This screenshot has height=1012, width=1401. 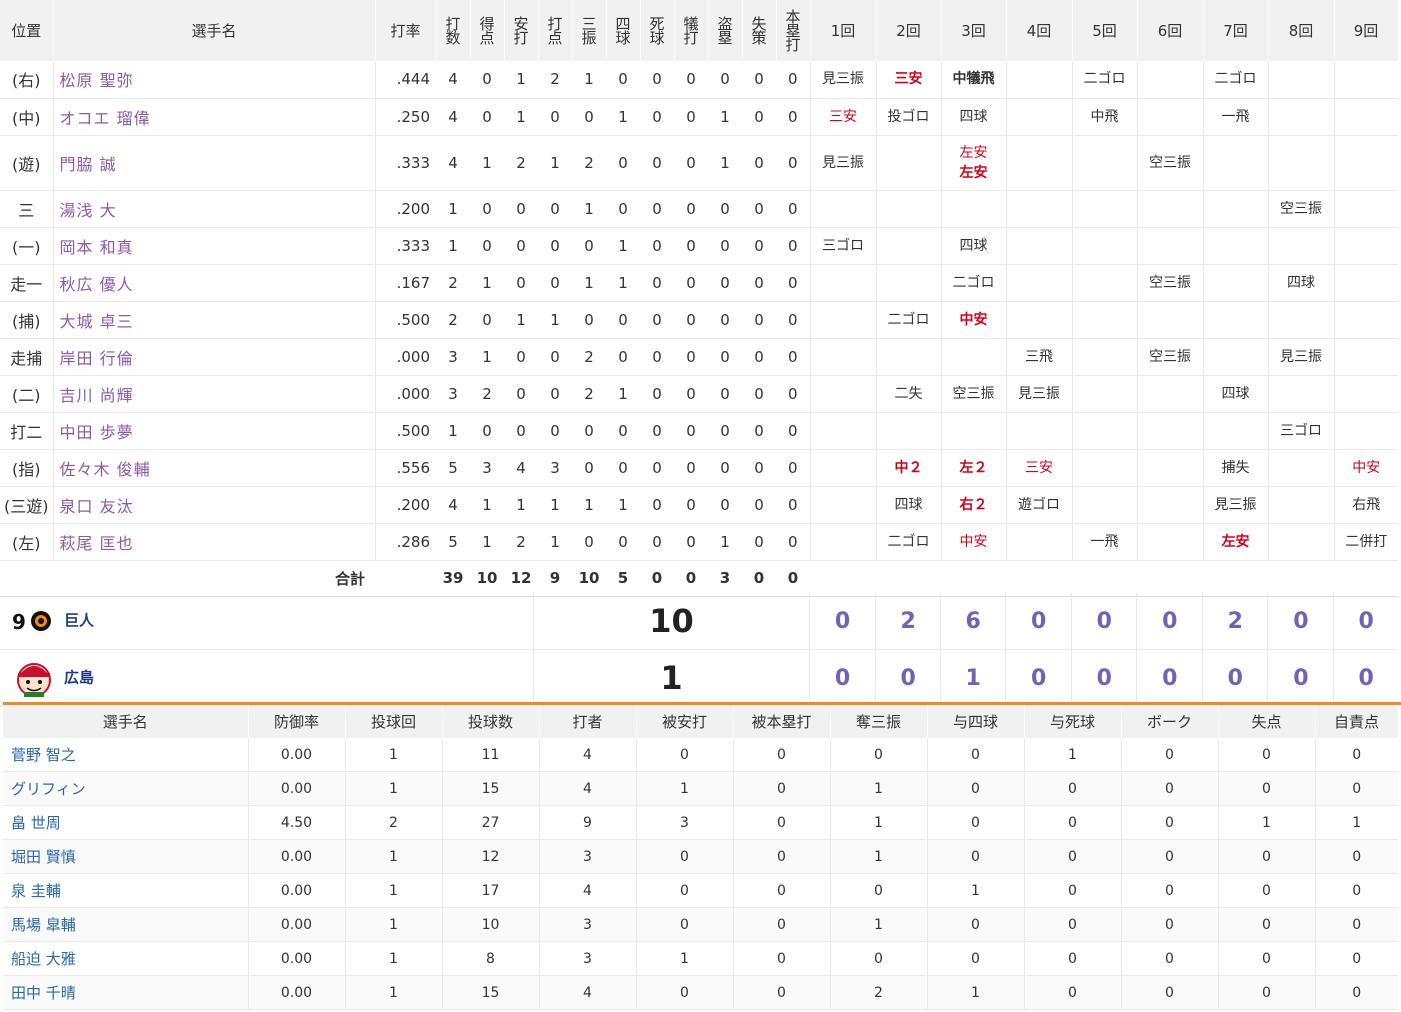 What do you see at coordinates (909, 30) in the screenshot?
I see `header-inning: 2回` at bounding box center [909, 30].